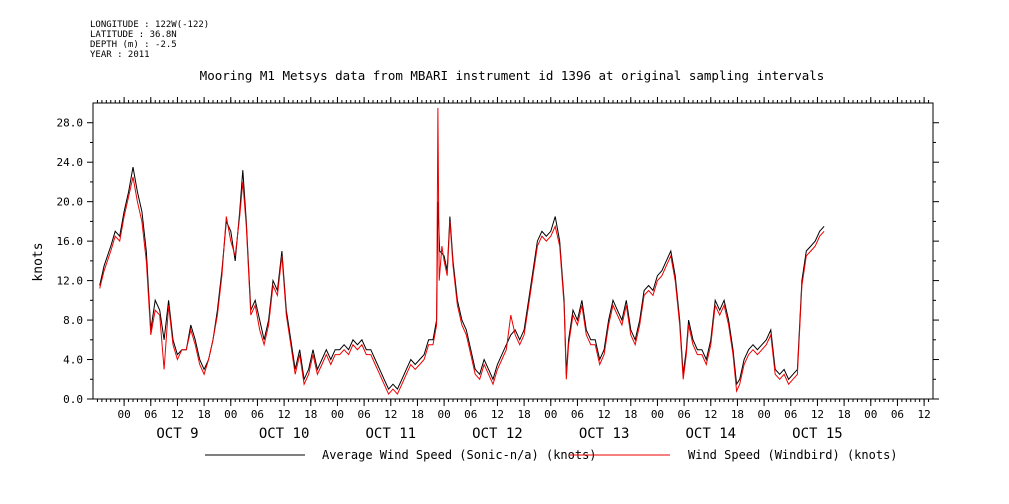 The width and height of the screenshot is (1009, 504). I want to click on x-day-label: OCT 15, so click(817, 434).